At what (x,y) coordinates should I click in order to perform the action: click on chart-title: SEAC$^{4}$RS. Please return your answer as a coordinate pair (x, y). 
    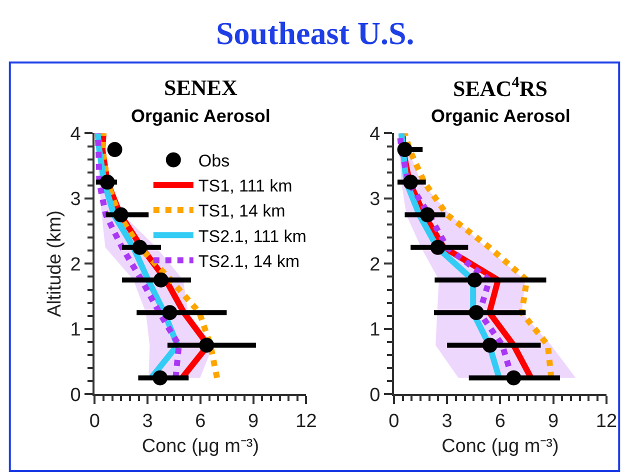
    Looking at the image, I should click on (500, 88).